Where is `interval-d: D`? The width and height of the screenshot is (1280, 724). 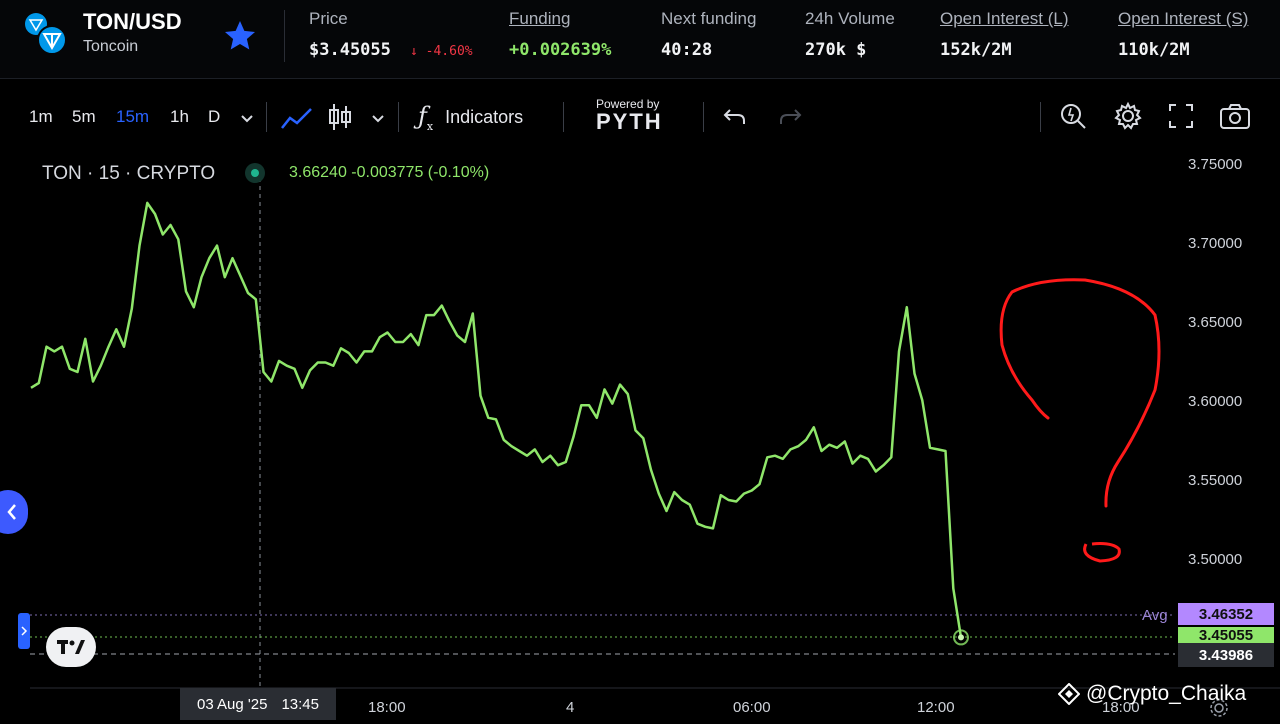
interval-d: D is located at coordinates (214, 116).